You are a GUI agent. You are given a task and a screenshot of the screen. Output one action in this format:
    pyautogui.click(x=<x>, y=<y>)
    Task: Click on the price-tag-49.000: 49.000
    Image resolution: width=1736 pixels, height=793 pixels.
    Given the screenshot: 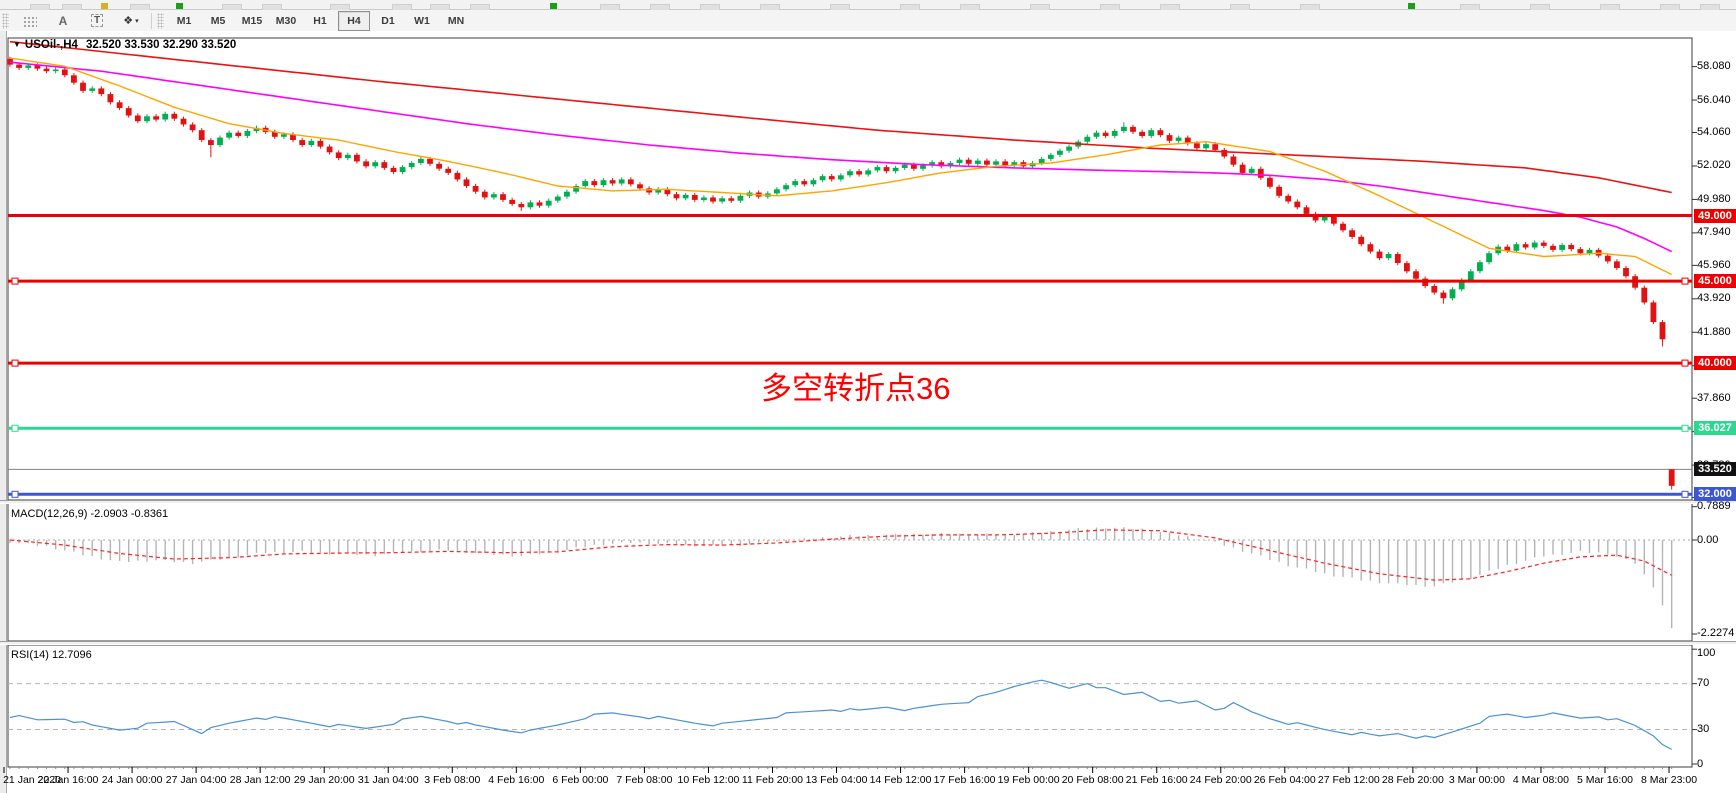 What is the action you would take?
    pyautogui.click(x=1715, y=215)
    